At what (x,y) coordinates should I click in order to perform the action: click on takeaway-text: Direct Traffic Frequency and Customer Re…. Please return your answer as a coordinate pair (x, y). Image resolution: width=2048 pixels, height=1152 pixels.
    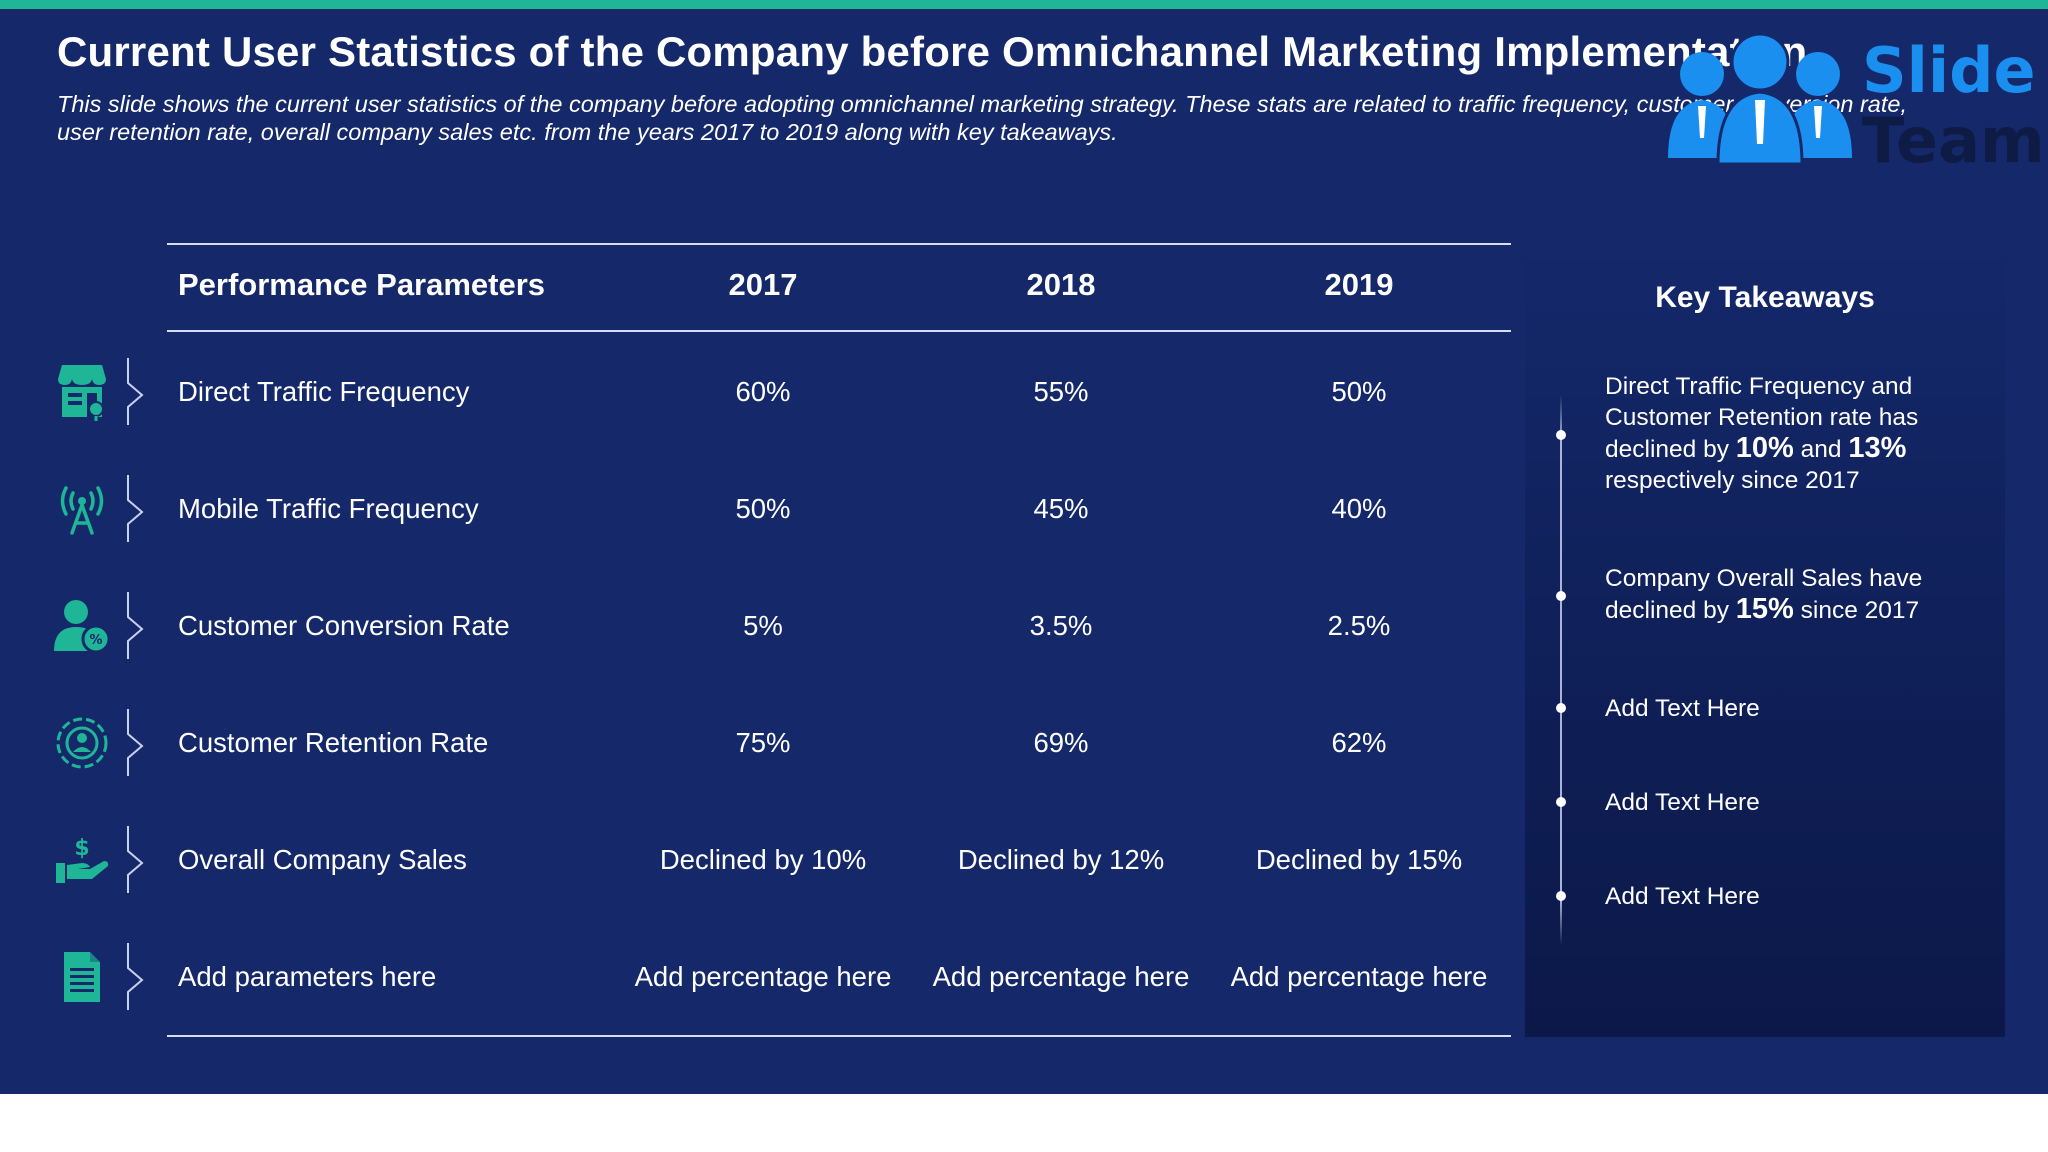
    Looking at the image, I should click on (1762, 418).